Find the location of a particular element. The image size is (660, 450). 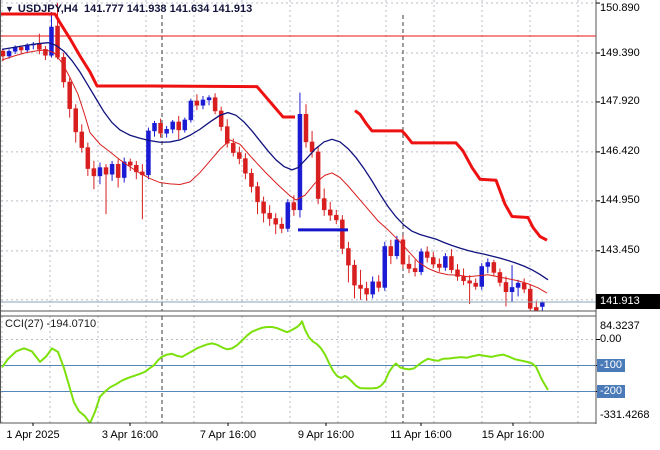

cci-indicator-label: CCI(27) -194.0710 is located at coordinates (51, 324).